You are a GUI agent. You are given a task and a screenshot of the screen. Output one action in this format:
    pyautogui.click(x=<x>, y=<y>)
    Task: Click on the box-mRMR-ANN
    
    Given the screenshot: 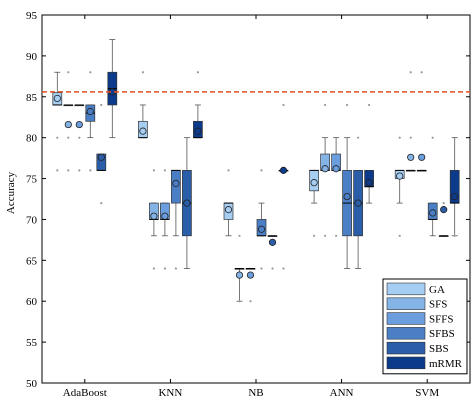 What is the action you would take?
    pyautogui.click(x=369, y=153)
    